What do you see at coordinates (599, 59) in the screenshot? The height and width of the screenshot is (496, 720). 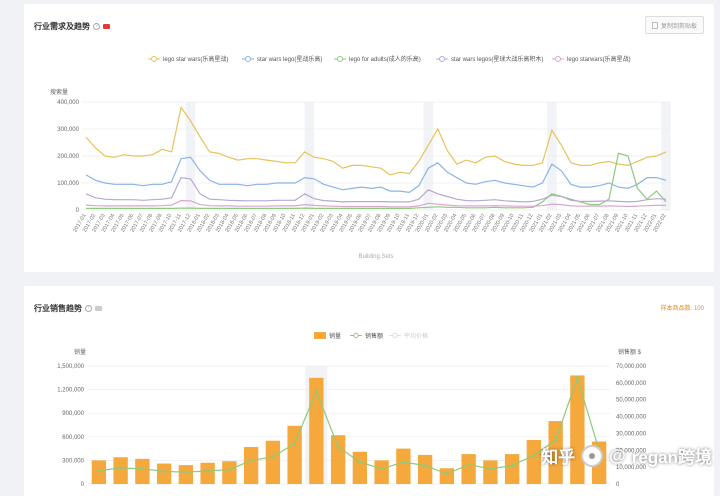 I see `legend-label: lego starwars(乐高星战)` at bounding box center [599, 59].